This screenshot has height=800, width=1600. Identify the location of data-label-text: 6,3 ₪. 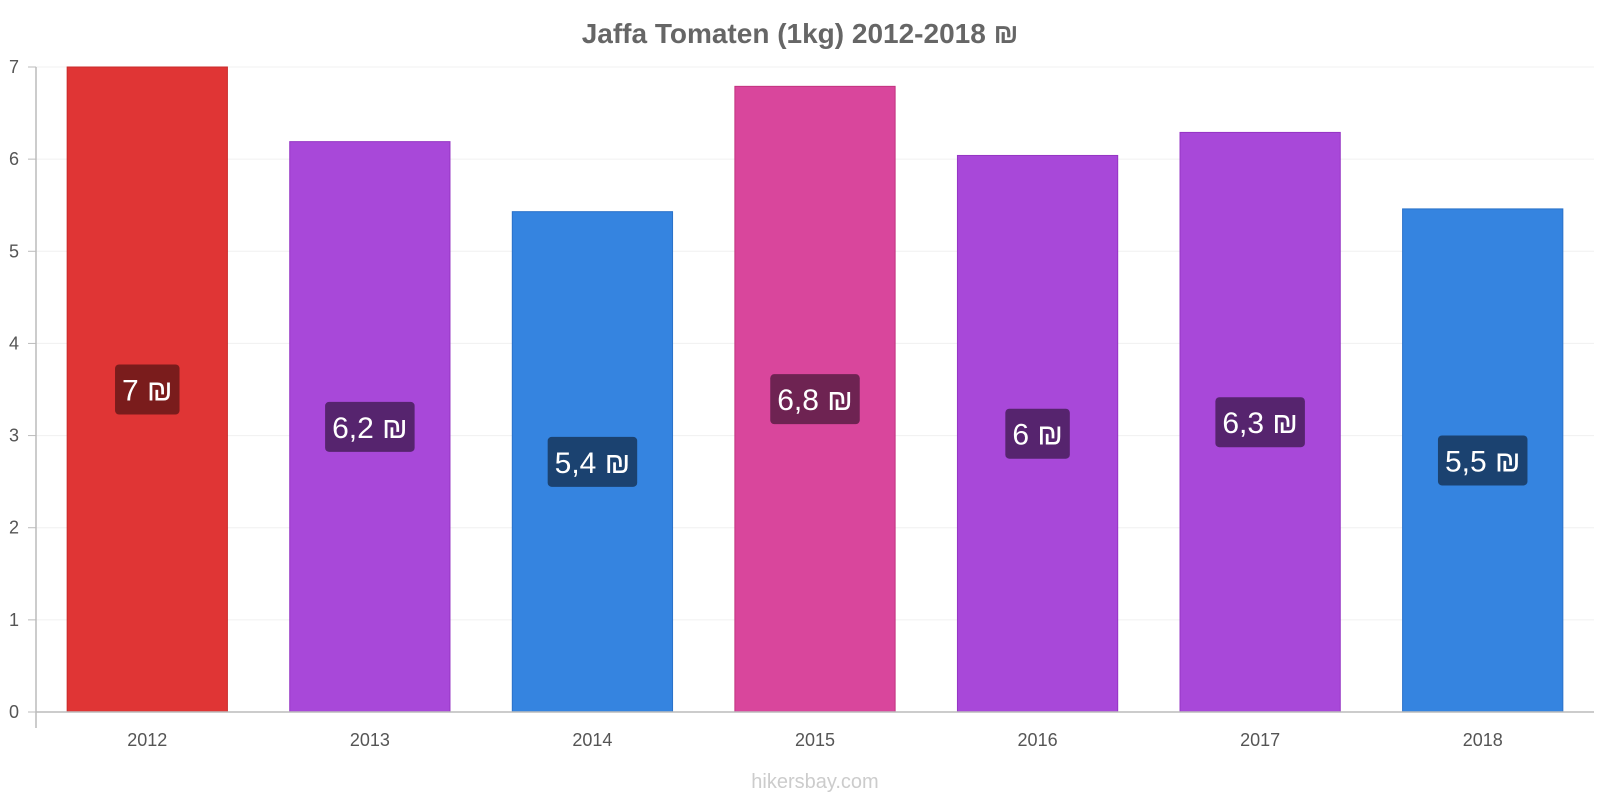
(1260, 423).